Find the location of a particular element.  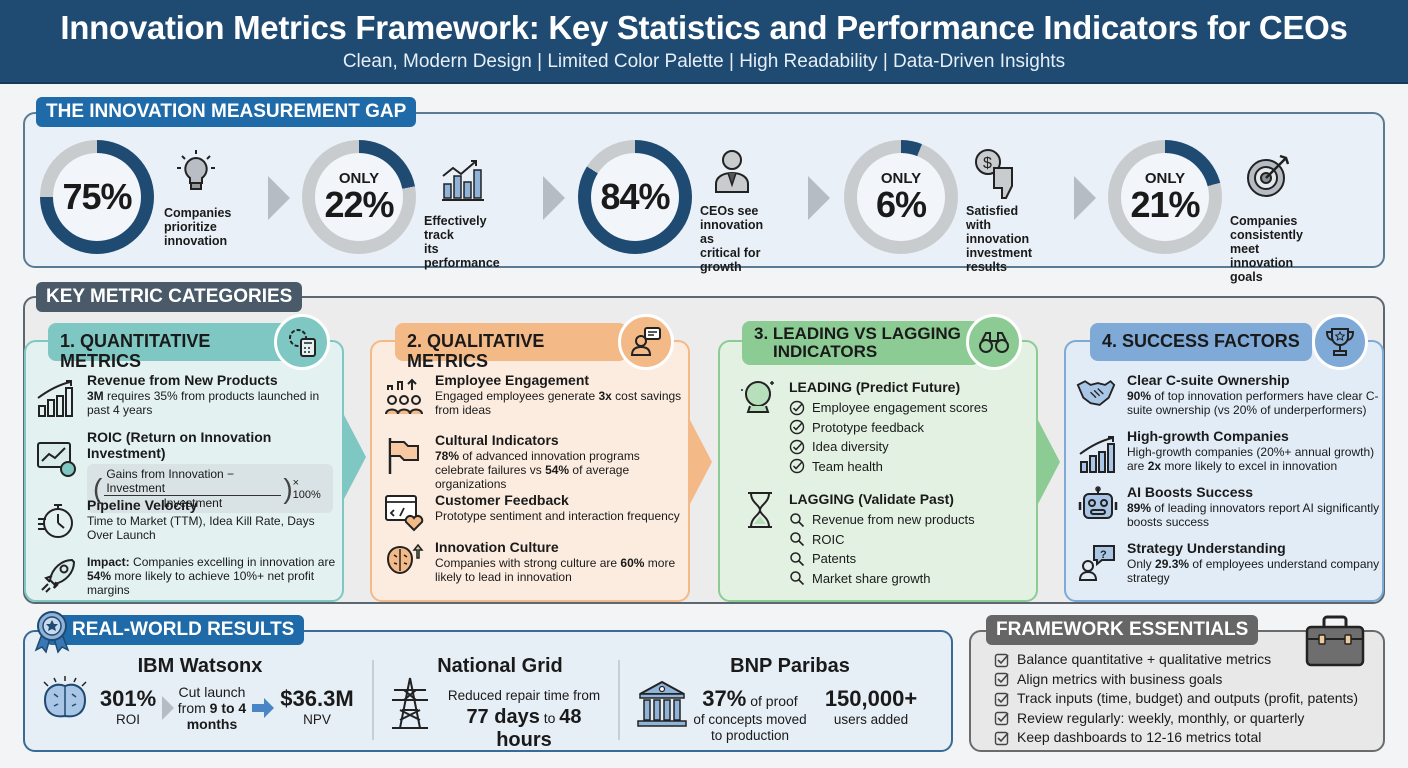

poc-text: of concepts moved is located at coordinates (750, 719).